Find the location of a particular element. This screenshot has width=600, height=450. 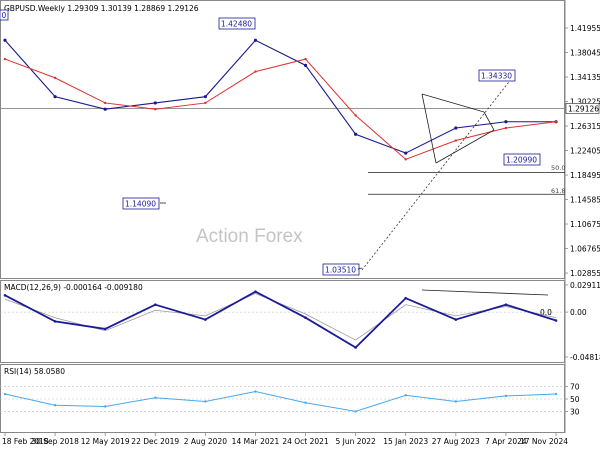

svg-text: 1.03510 is located at coordinates (340, 270).